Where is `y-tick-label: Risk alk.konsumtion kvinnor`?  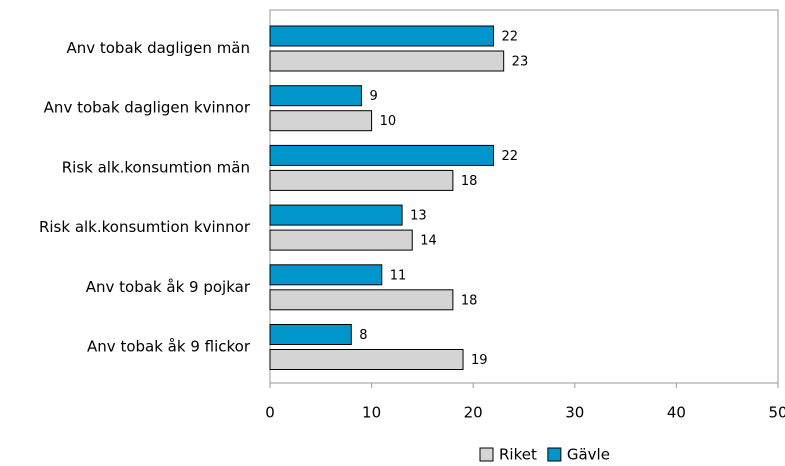
y-tick-label: Risk alk.konsumtion kvinnor is located at coordinates (145, 227).